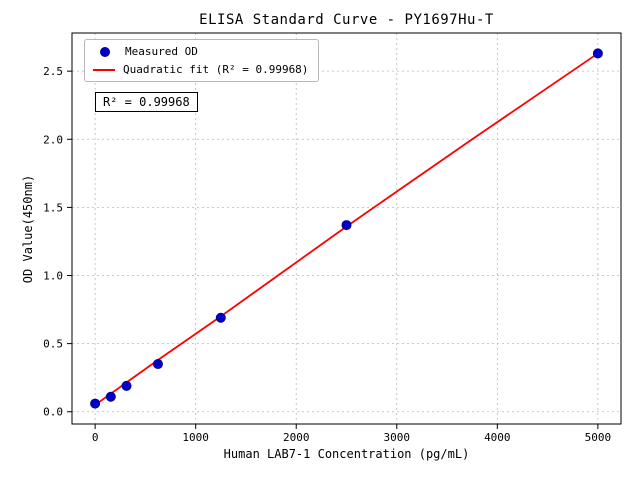  Describe the element at coordinates (146, 102) in the screenshot. I see `r-squared-annotation: R² = 0.99968` at that location.